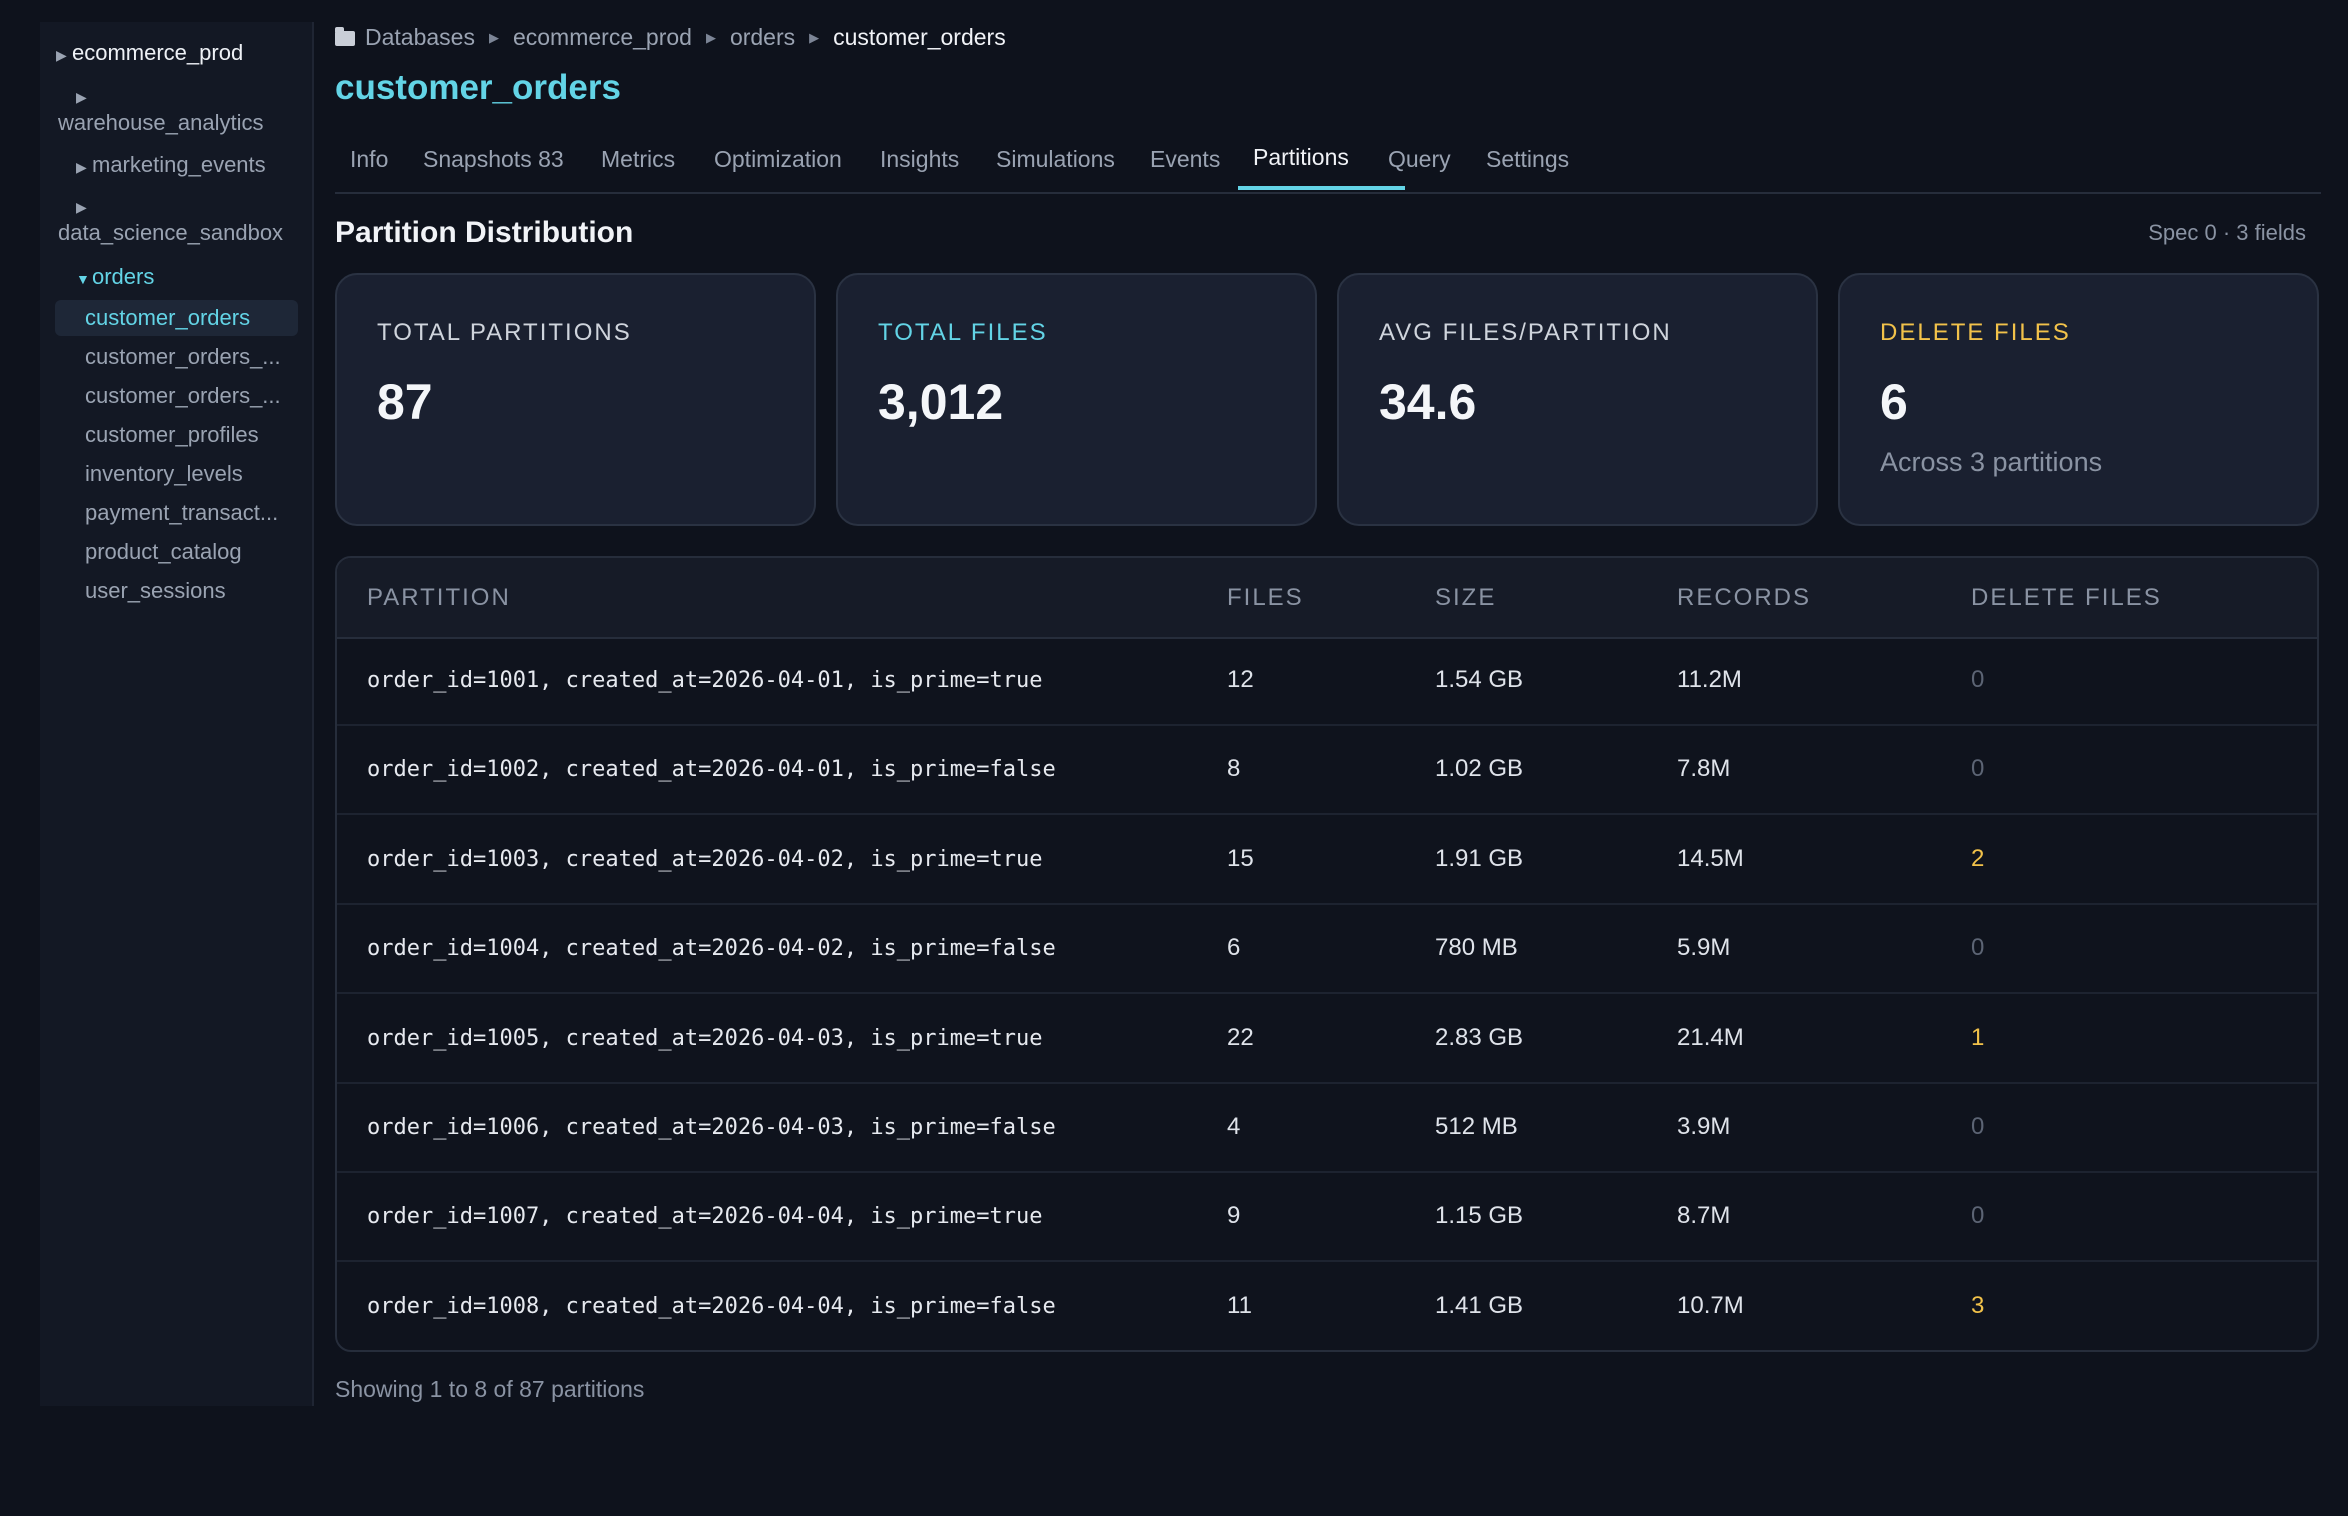  What do you see at coordinates (919, 37) in the screenshot?
I see `breadcrumb-current: customer_orders` at bounding box center [919, 37].